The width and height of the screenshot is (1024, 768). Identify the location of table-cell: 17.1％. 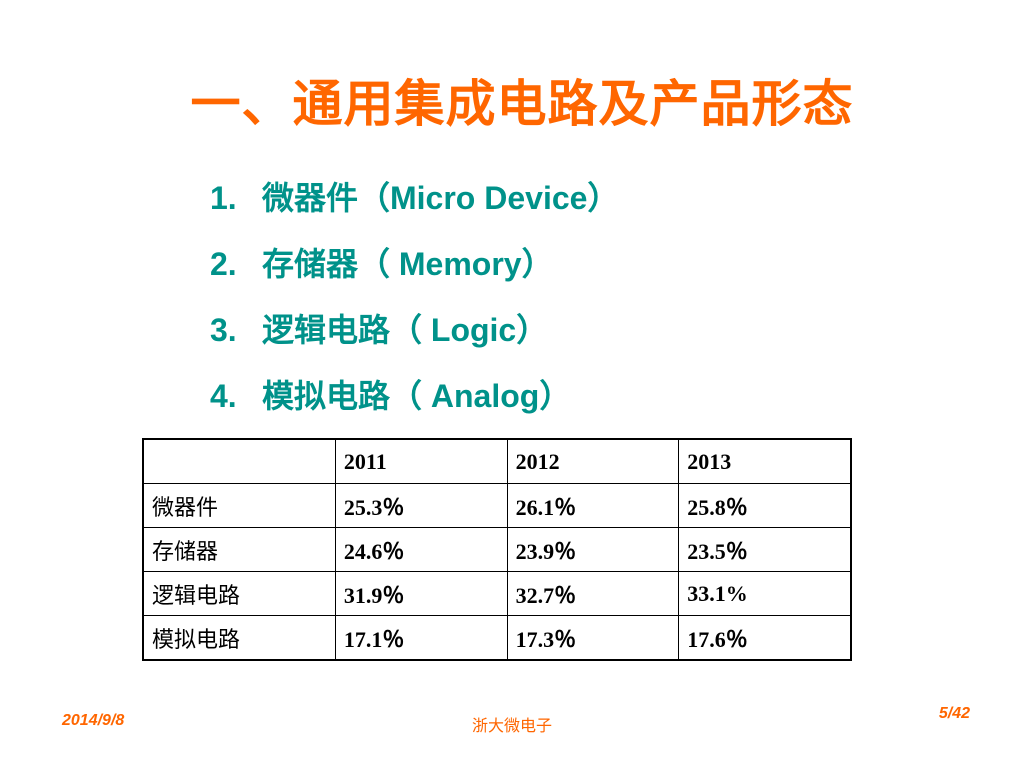
(421, 638).